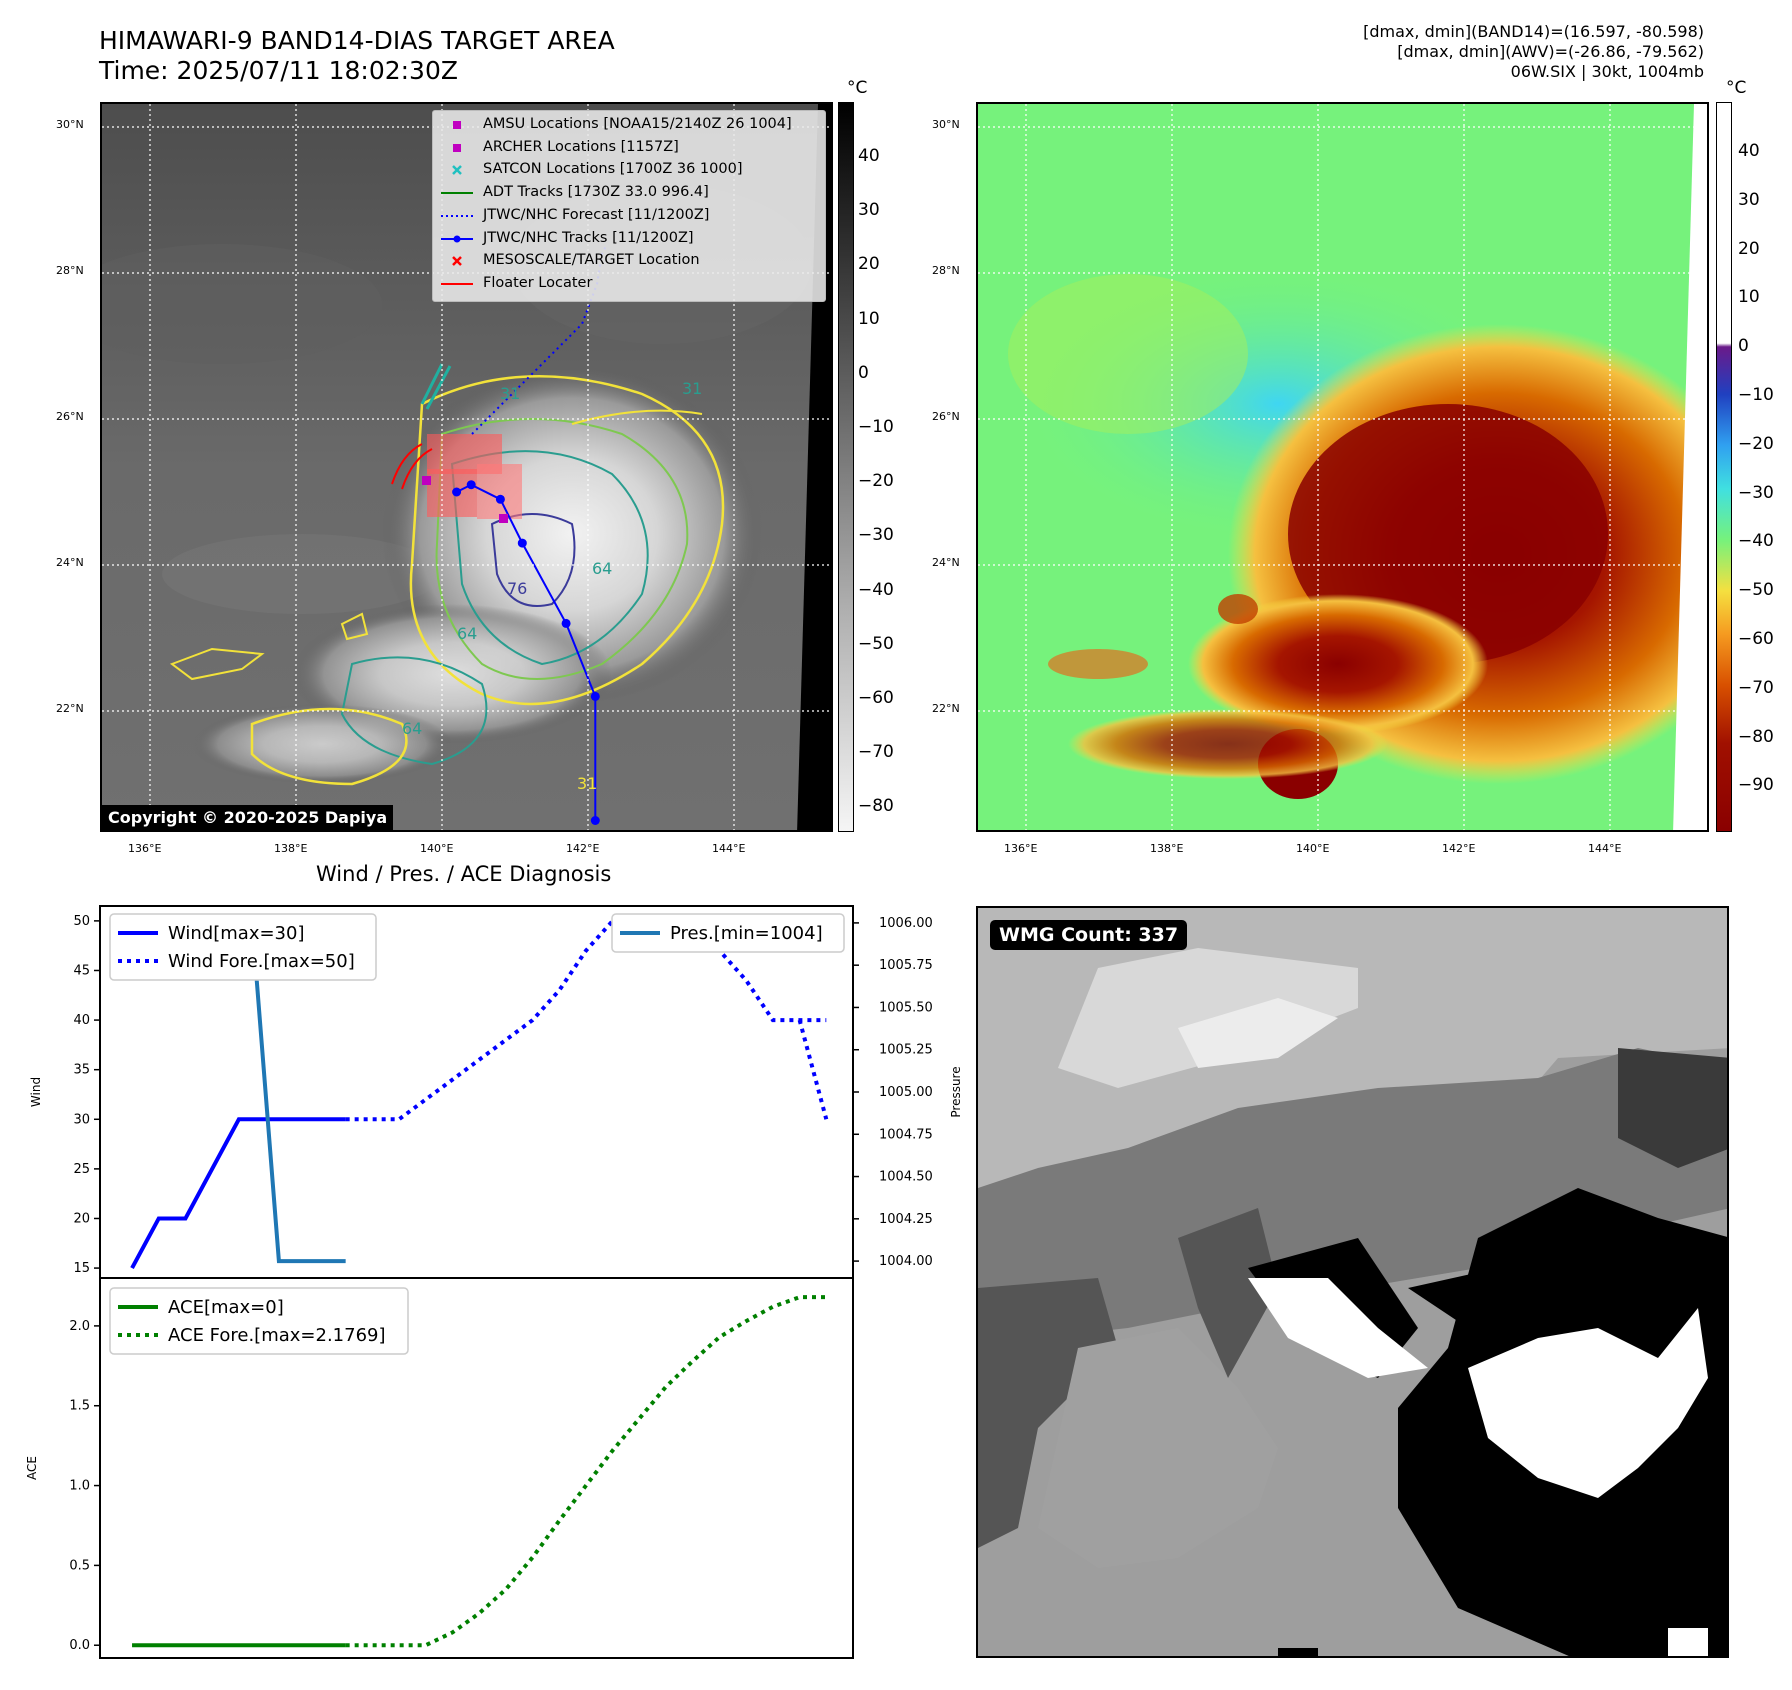  I want to click on wind-y-tick: 30, so click(81, 1119).